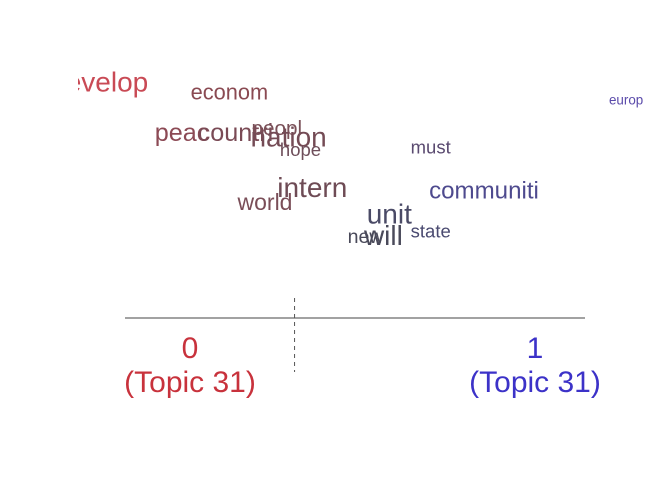  What do you see at coordinates (484, 190) in the screenshot?
I see `word-label-communiti: communiti` at bounding box center [484, 190].